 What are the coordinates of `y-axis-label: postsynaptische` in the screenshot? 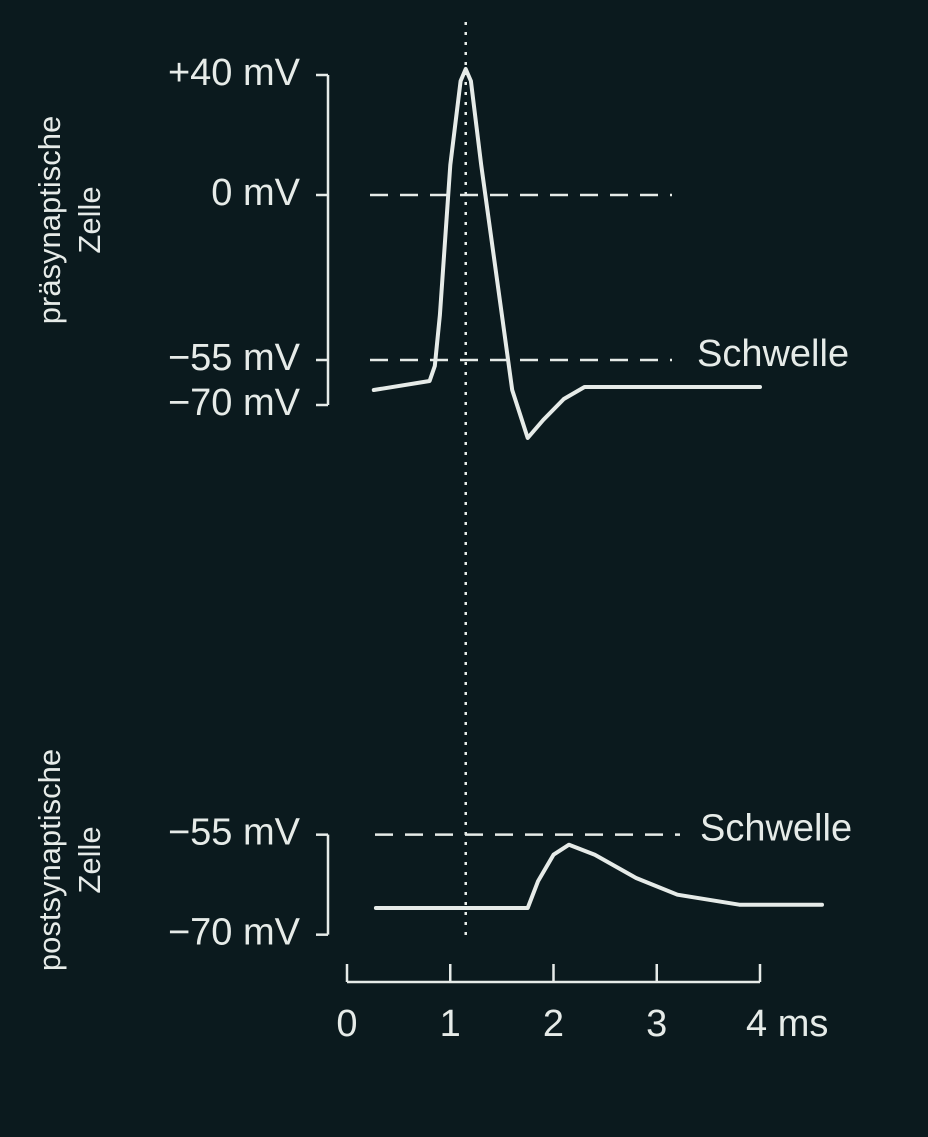 It's located at (49, 860).